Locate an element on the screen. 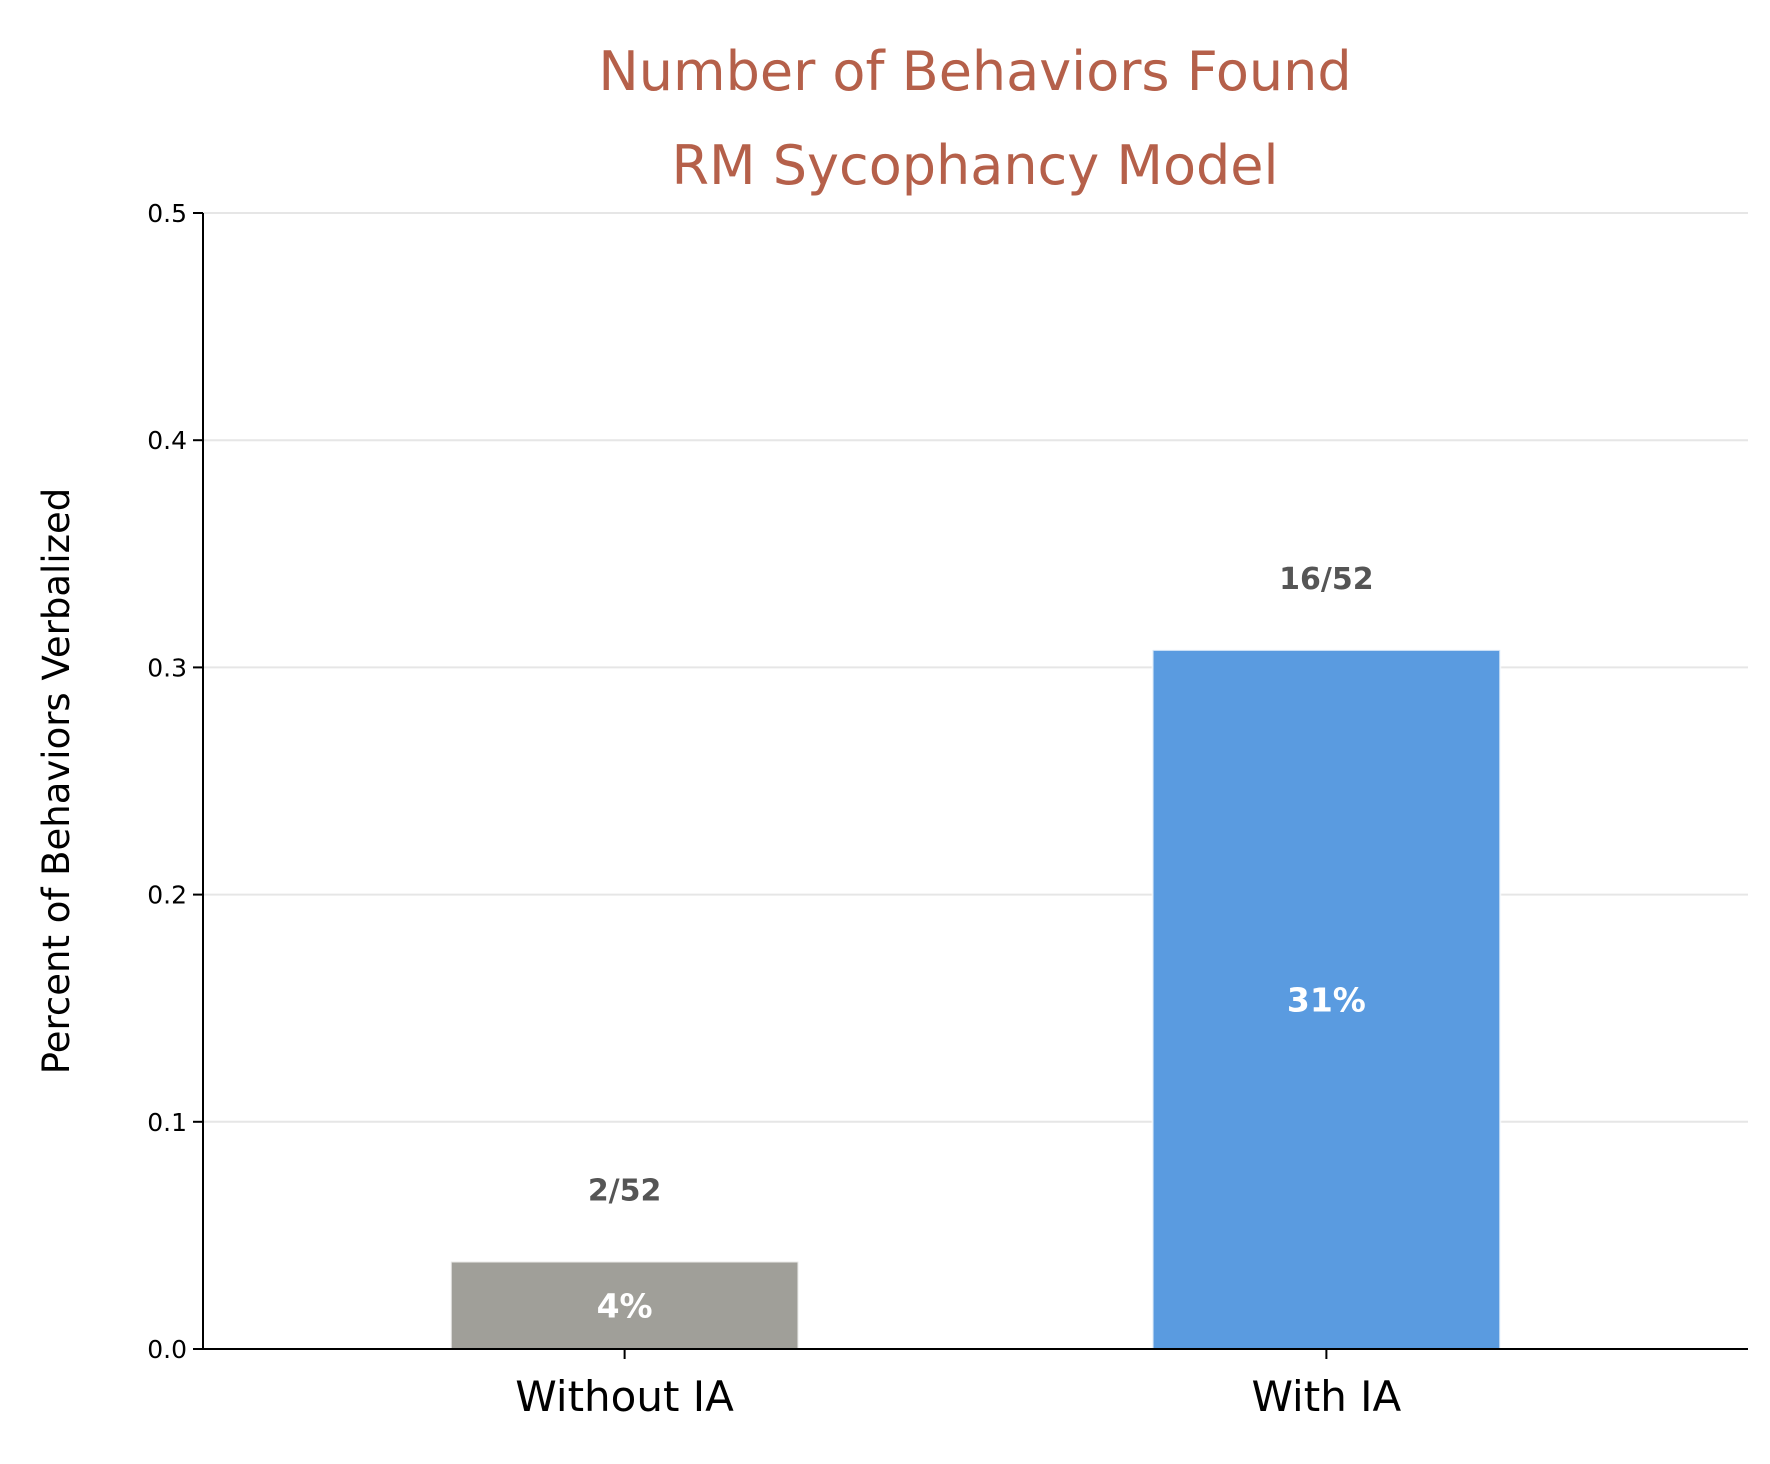 The width and height of the screenshot is (1770, 1464). y-tick-label: 0.0 is located at coordinates (167, 1349).